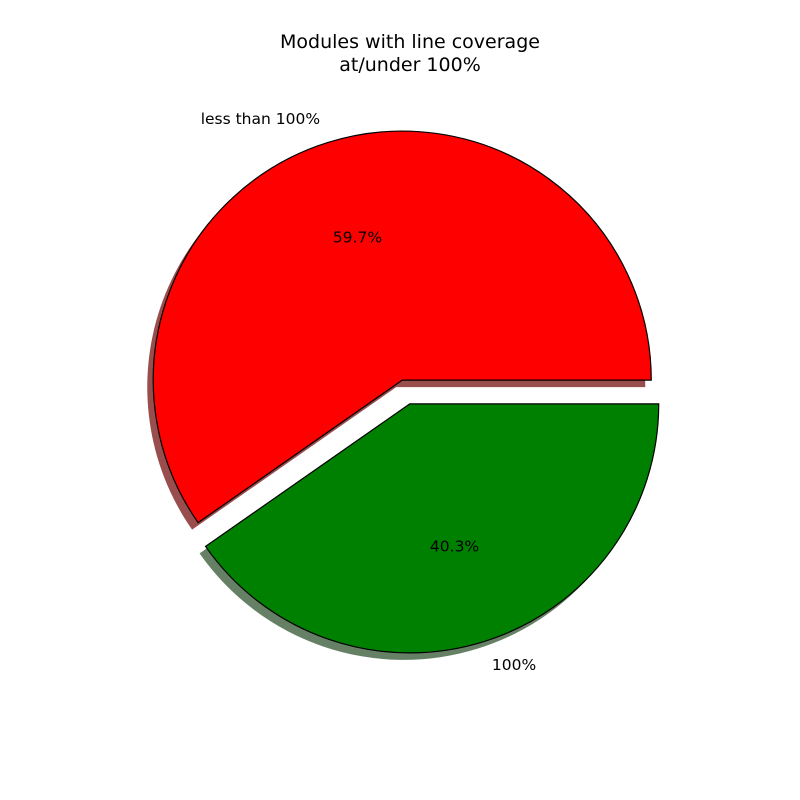  What do you see at coordinates (514, 665) in the screenshot?
I see `slice-label-100: 100%` at bounding box center [514, 665].